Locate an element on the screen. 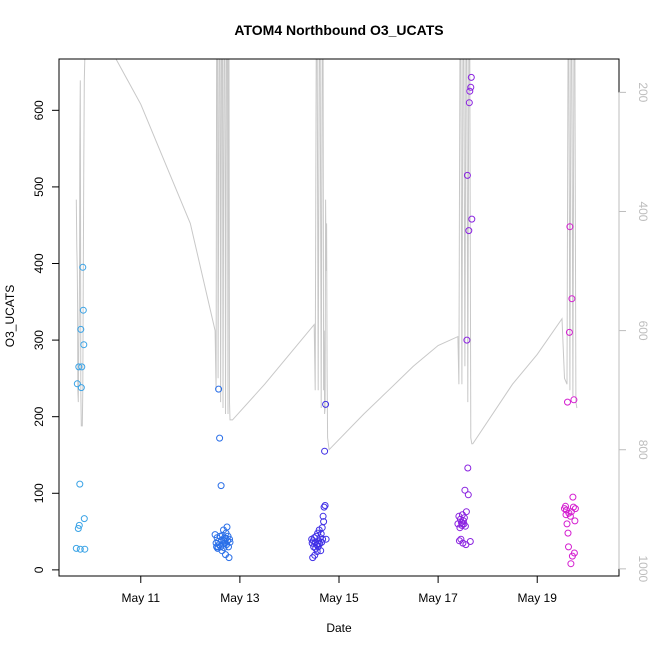 Image resolution: width=650 pixels, height=650 pixels. y-tick-label: 400 is located at coordinates (39, 263).